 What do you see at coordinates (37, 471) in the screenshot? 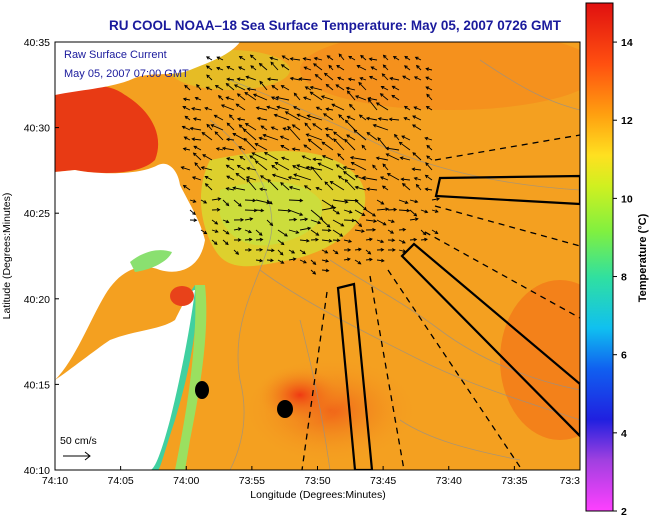
I see `y-tick-label: 40:10` at bounding box center [37, 471].